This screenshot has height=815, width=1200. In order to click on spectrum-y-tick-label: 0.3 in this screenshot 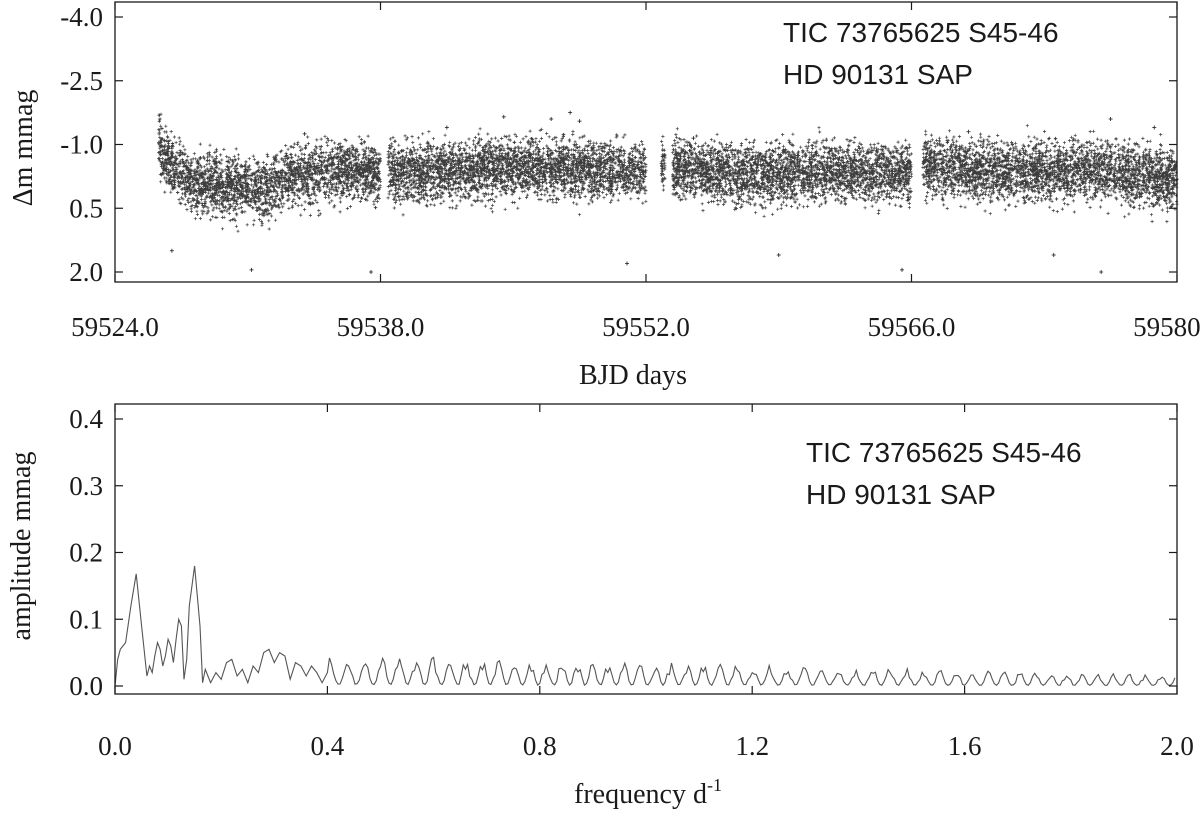, I will do `click(86, 486)`.